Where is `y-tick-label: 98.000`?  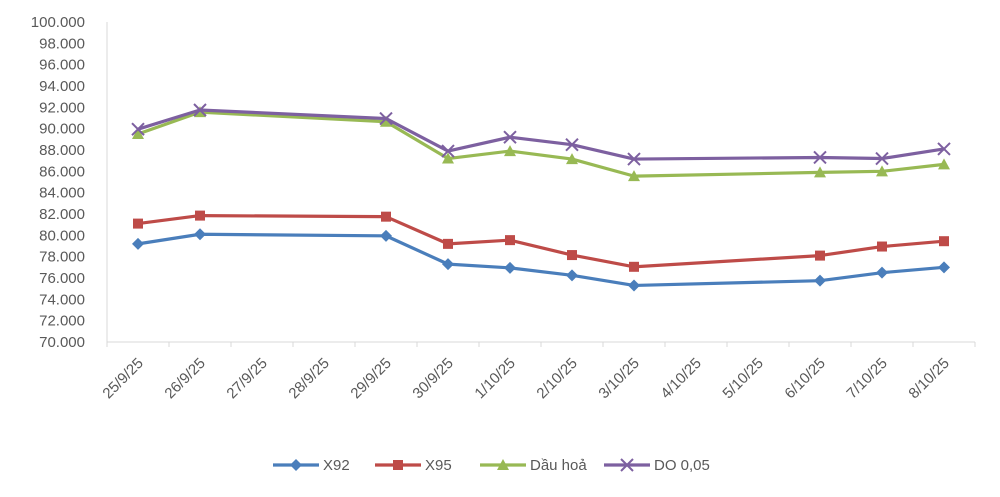
y-tick-label: 98.000 is located at coordinates (62, 43).